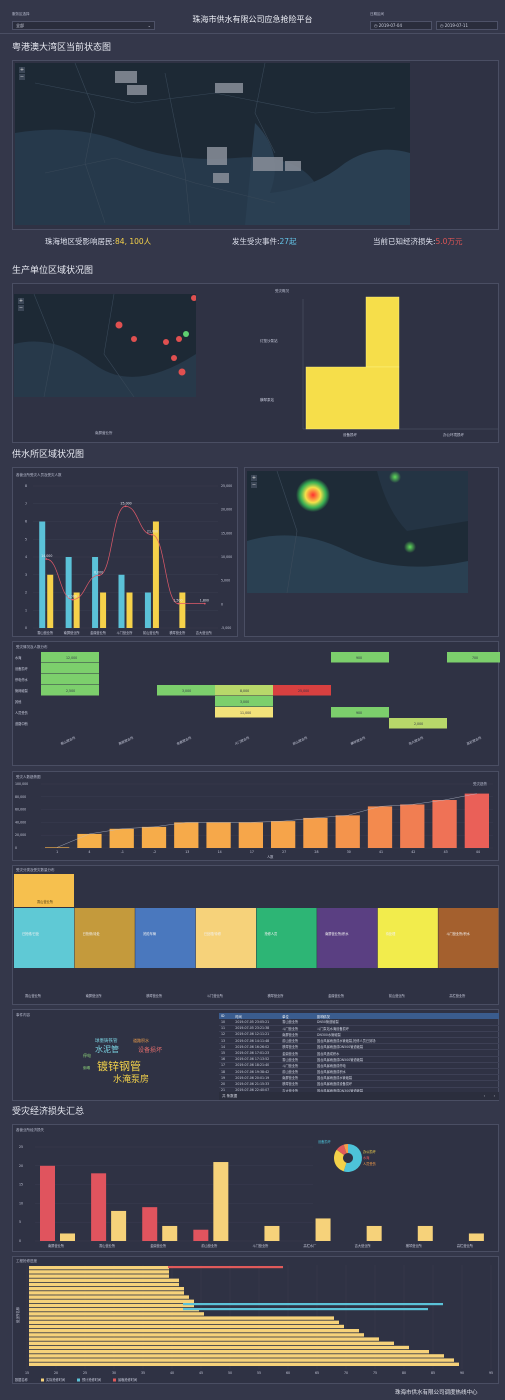 This screenshot has height=1400, width=505. Describe the element at coordinates (407, 1035) in the screenshot. I see `table-cell: DN300水管破裂` at that location.